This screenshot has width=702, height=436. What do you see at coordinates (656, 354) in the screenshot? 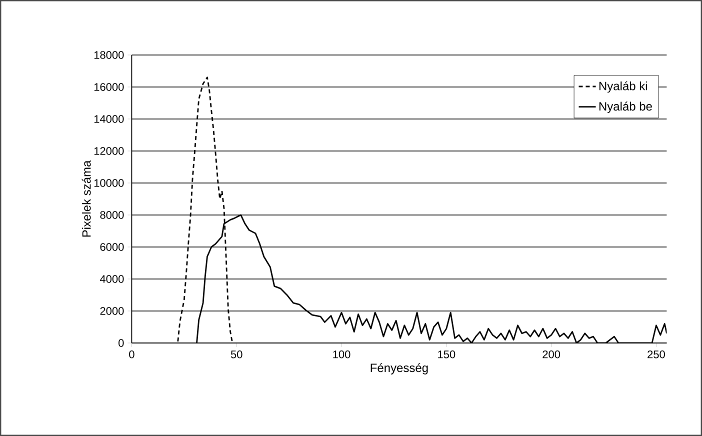
I see `x-tick-label: 250` at bounding box center [656, 354].